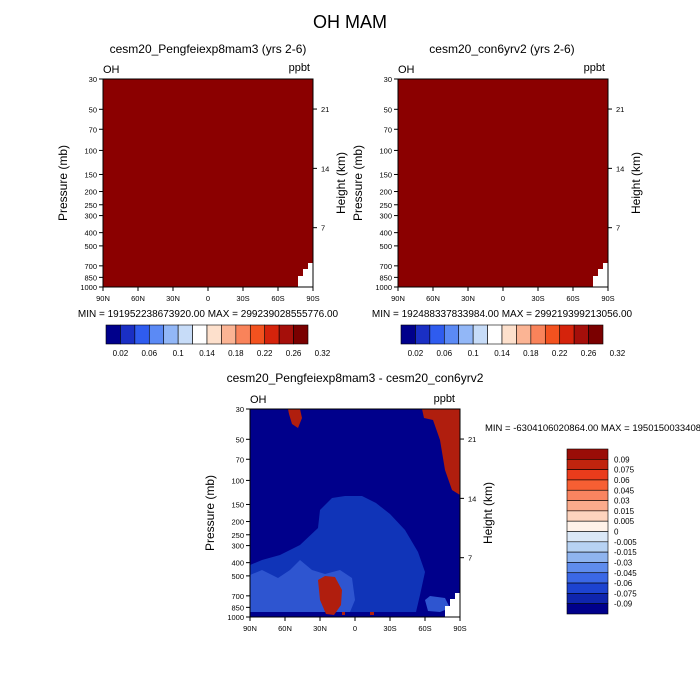 This screenshot has width=700, height=700. I want to click on colorbar-label: 0.075, so click(624, 470).